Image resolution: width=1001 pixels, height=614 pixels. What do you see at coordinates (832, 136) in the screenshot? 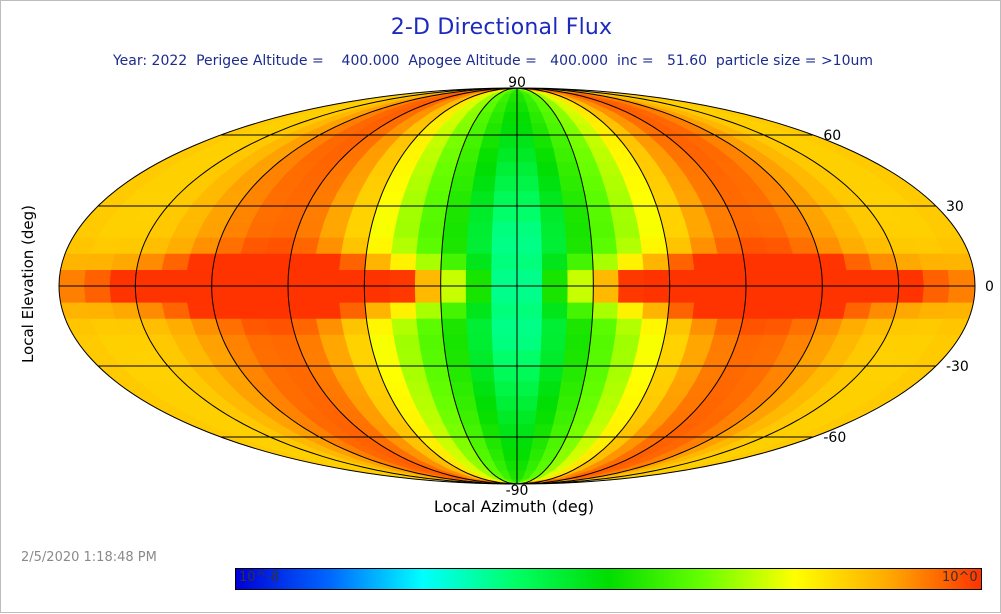
I see `elevation-tick-label: 60` at bounding box center [832, 136].